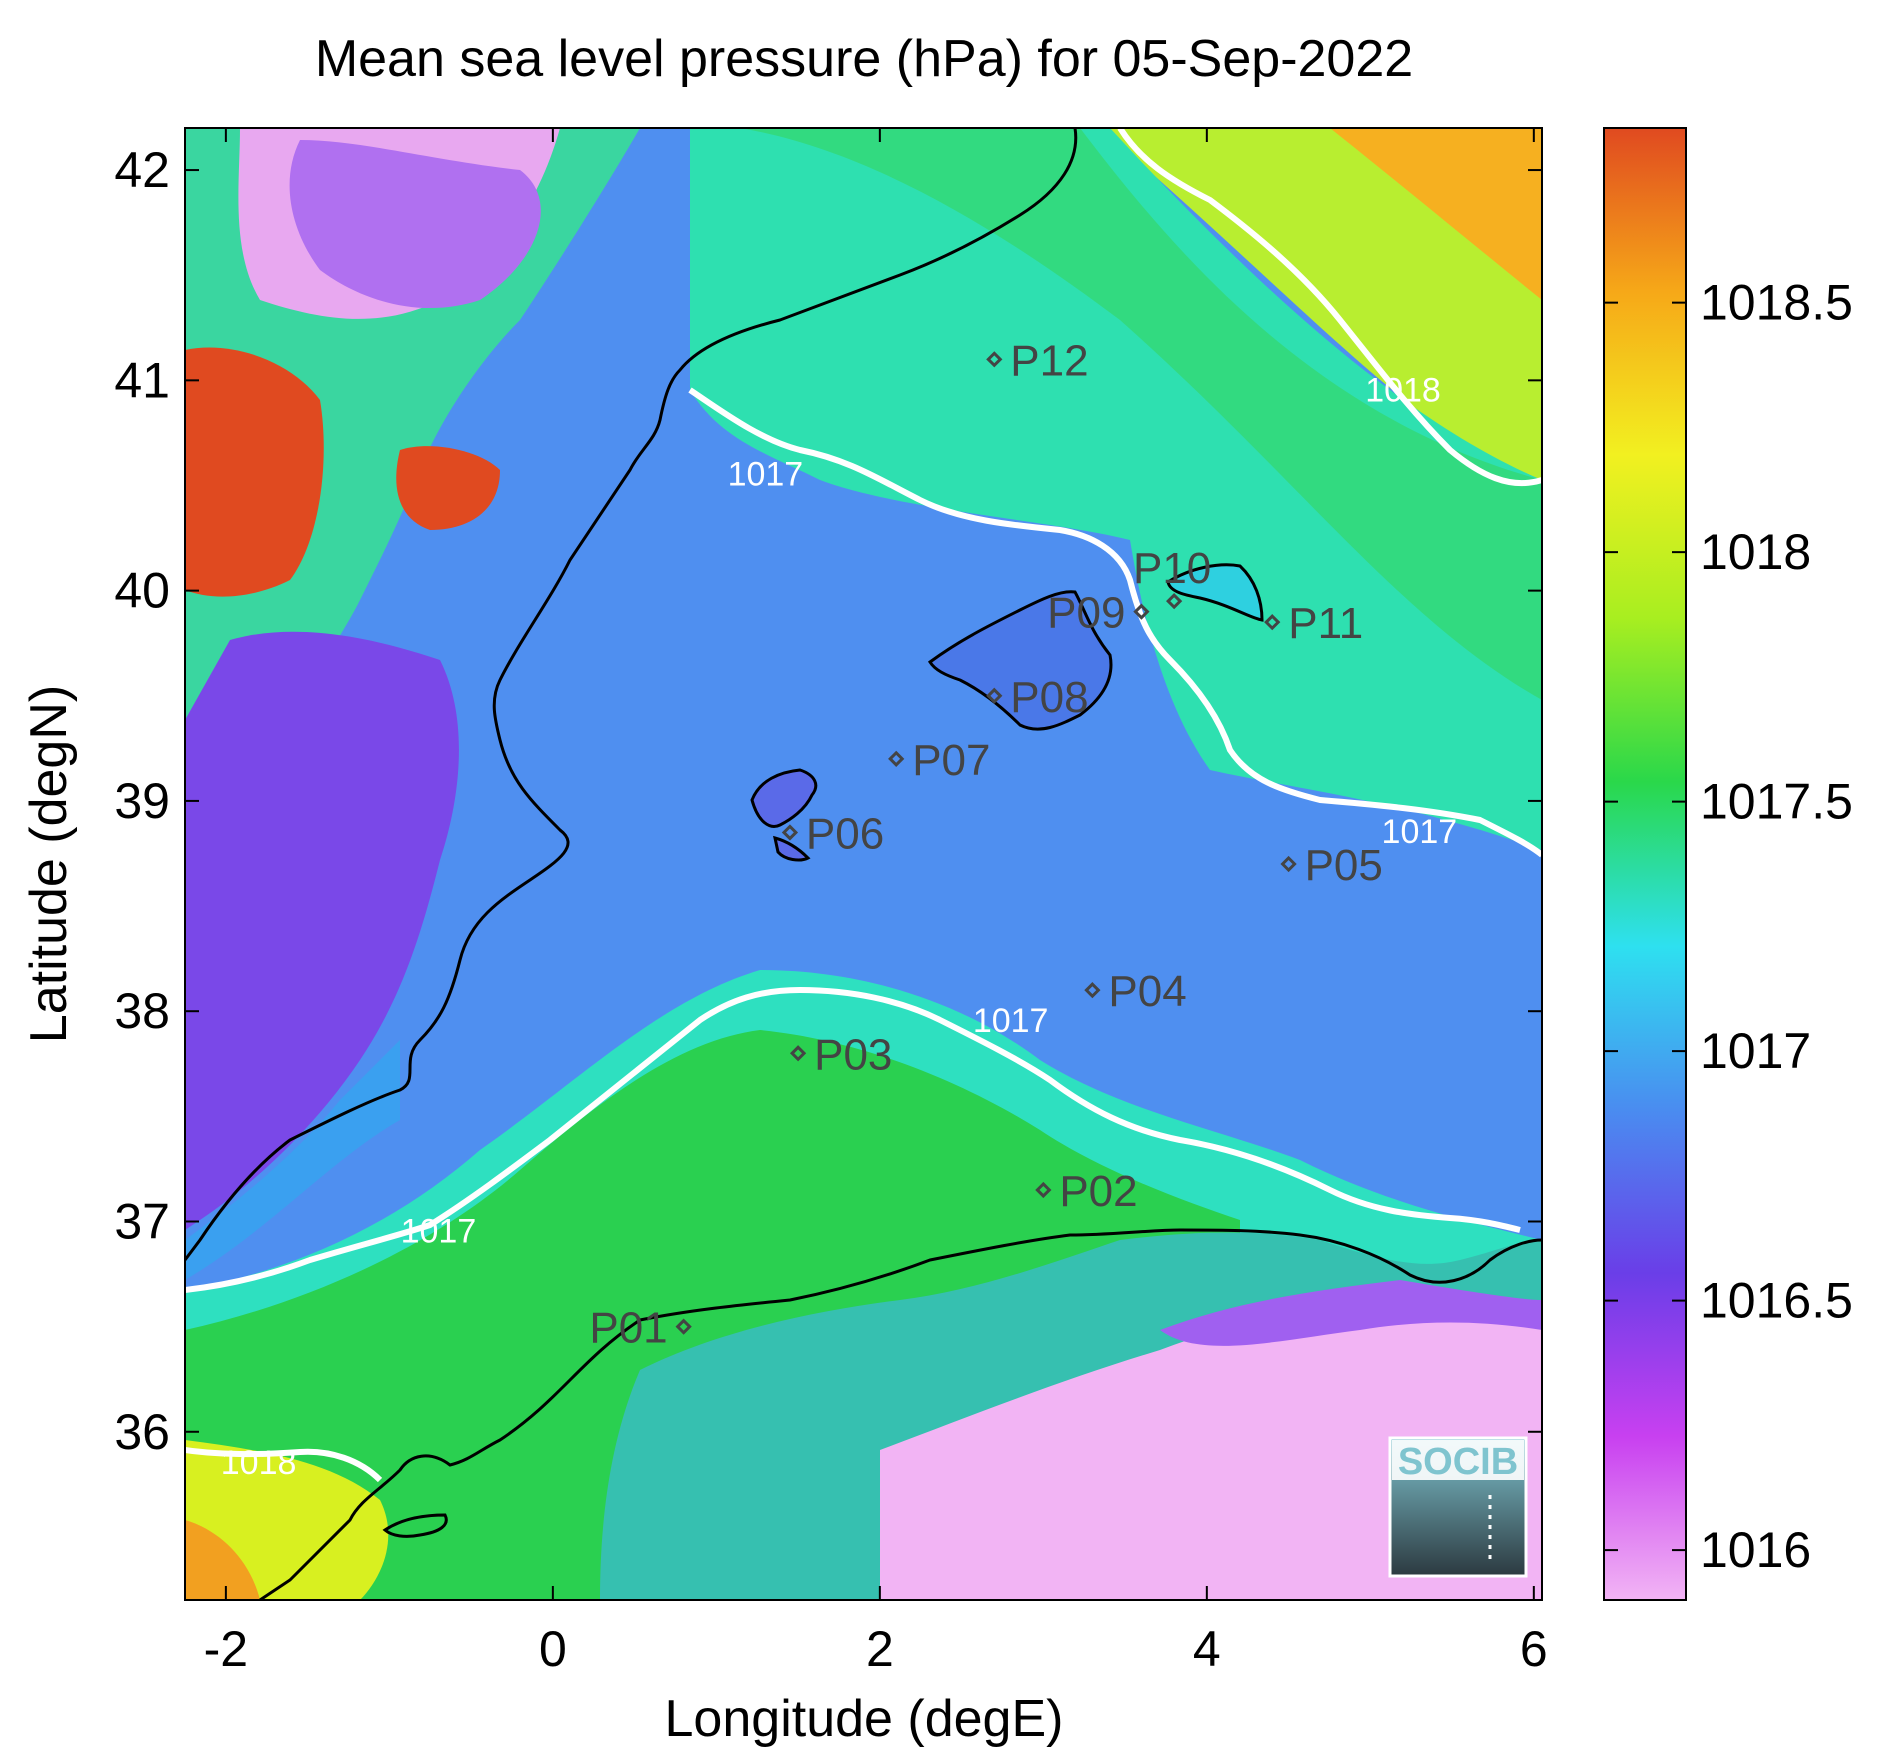  Describe the element at coordinates (1211, 1445) in the screenshot. I see `land-africa-pink` at that location.